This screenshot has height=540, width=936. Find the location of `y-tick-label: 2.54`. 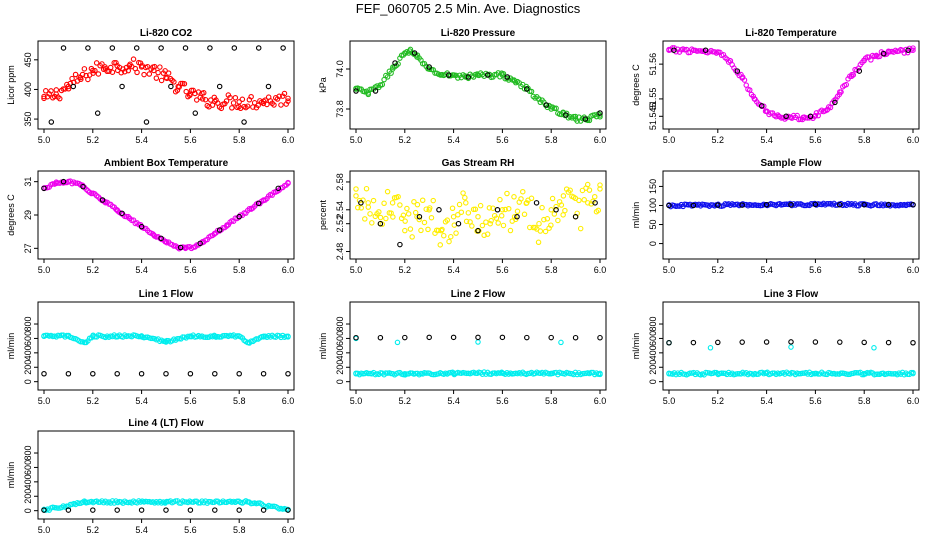

y-tick-label: 2.54 is located at coordinates (340, 210).